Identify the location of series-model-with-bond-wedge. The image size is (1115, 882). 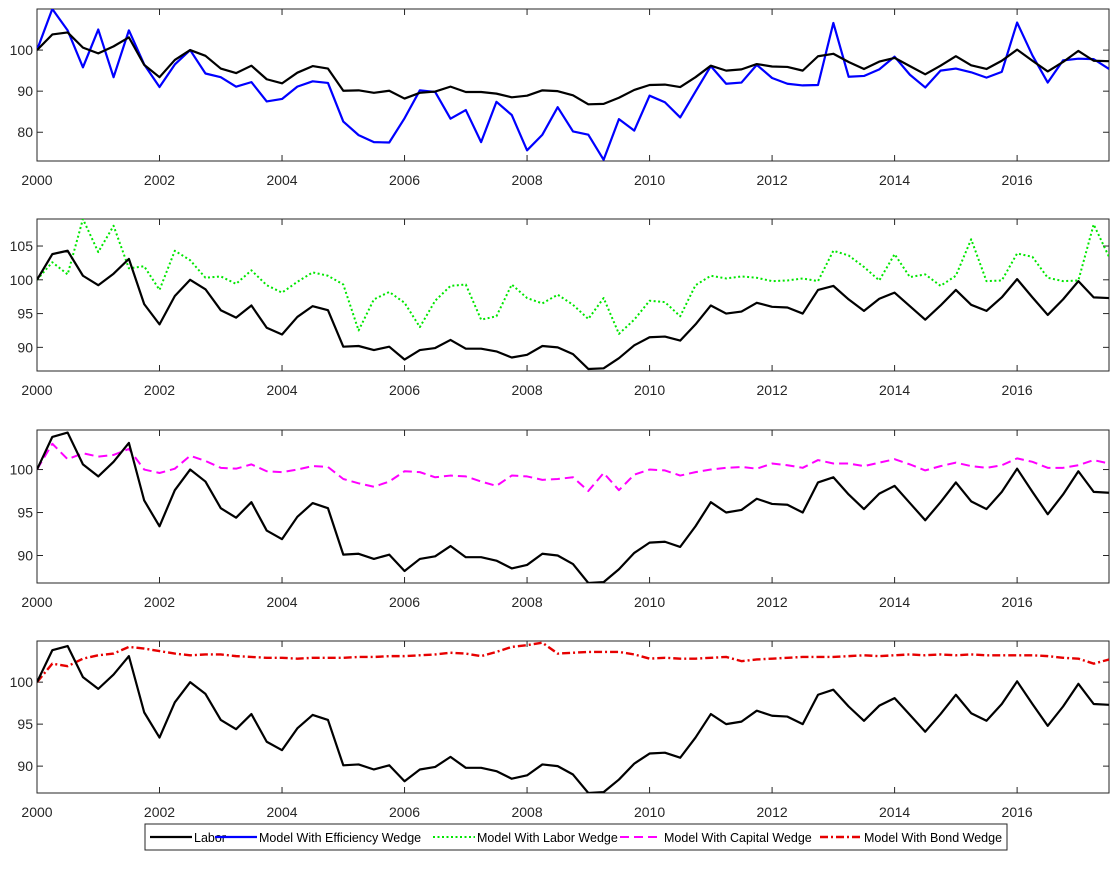
(573, 662).